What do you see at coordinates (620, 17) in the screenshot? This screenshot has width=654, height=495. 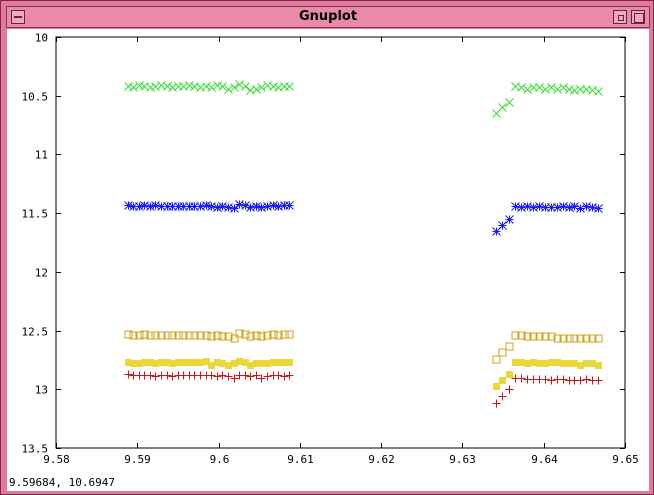 I see `minimize-button` at bounding box center [620, 17].